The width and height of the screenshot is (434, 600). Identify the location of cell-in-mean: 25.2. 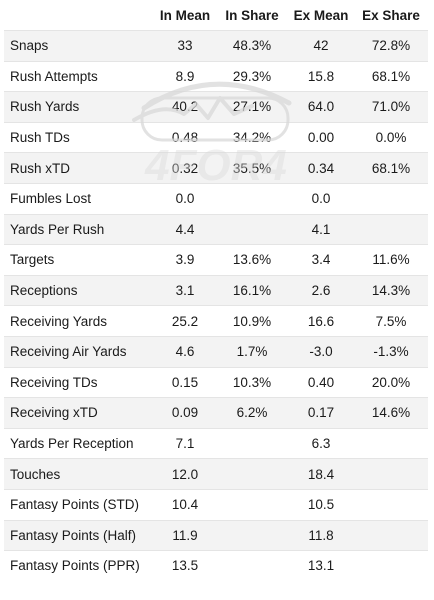
(185, 321).